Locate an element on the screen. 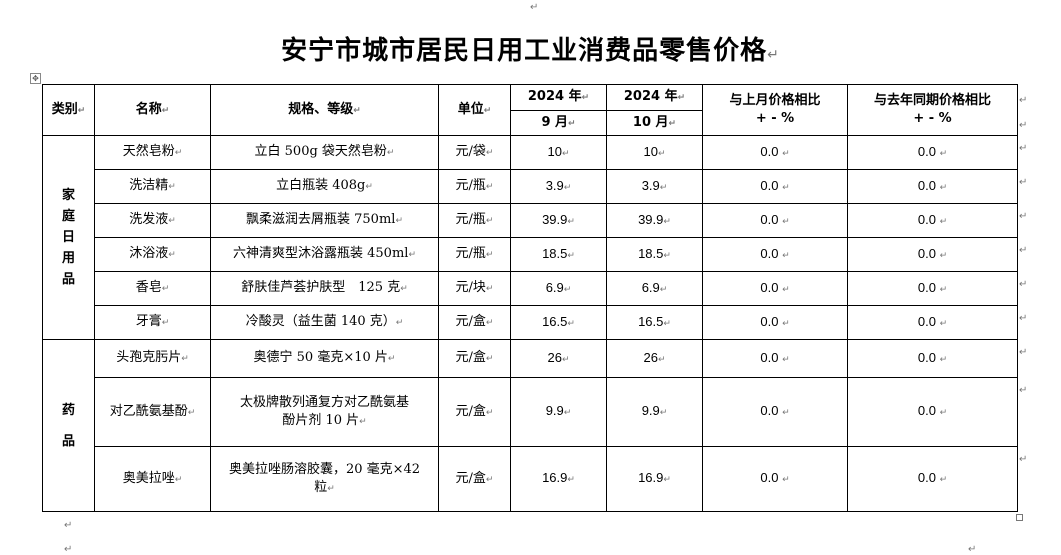 Image resolution: width=1061 pixels, height=555 pixels. header-month-2: 10 月↵ is located at coordinates (654, 123).